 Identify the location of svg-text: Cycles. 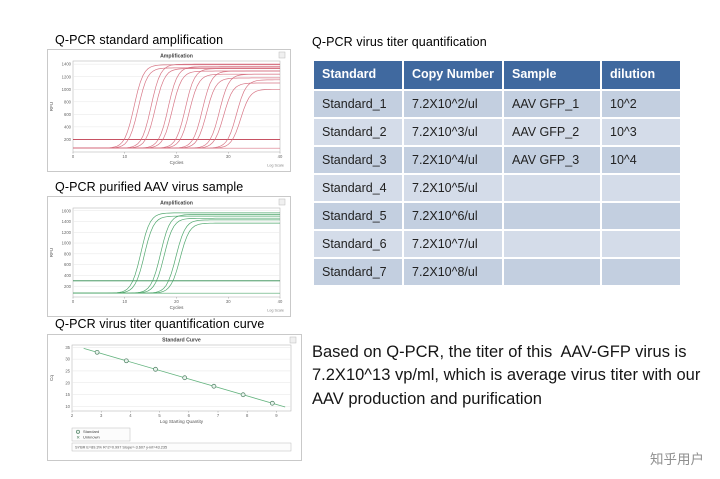
(177, 162).